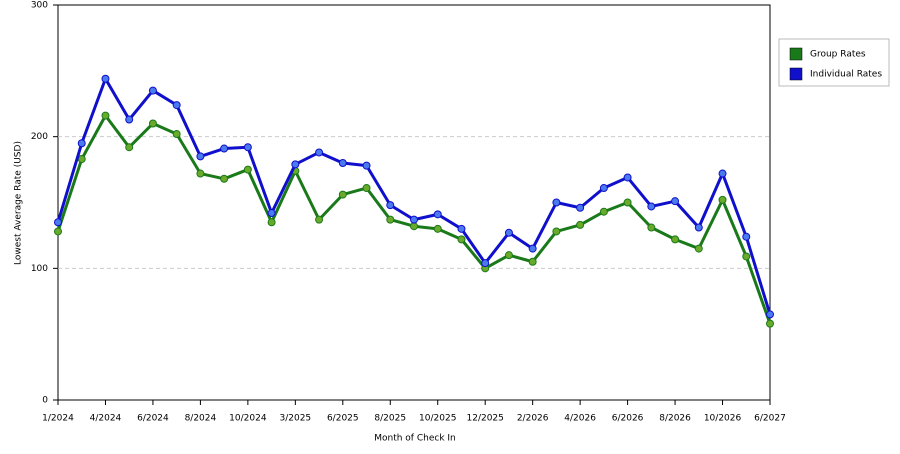  I want to click on x-tick-label: 10/2026, so click(723, 419).